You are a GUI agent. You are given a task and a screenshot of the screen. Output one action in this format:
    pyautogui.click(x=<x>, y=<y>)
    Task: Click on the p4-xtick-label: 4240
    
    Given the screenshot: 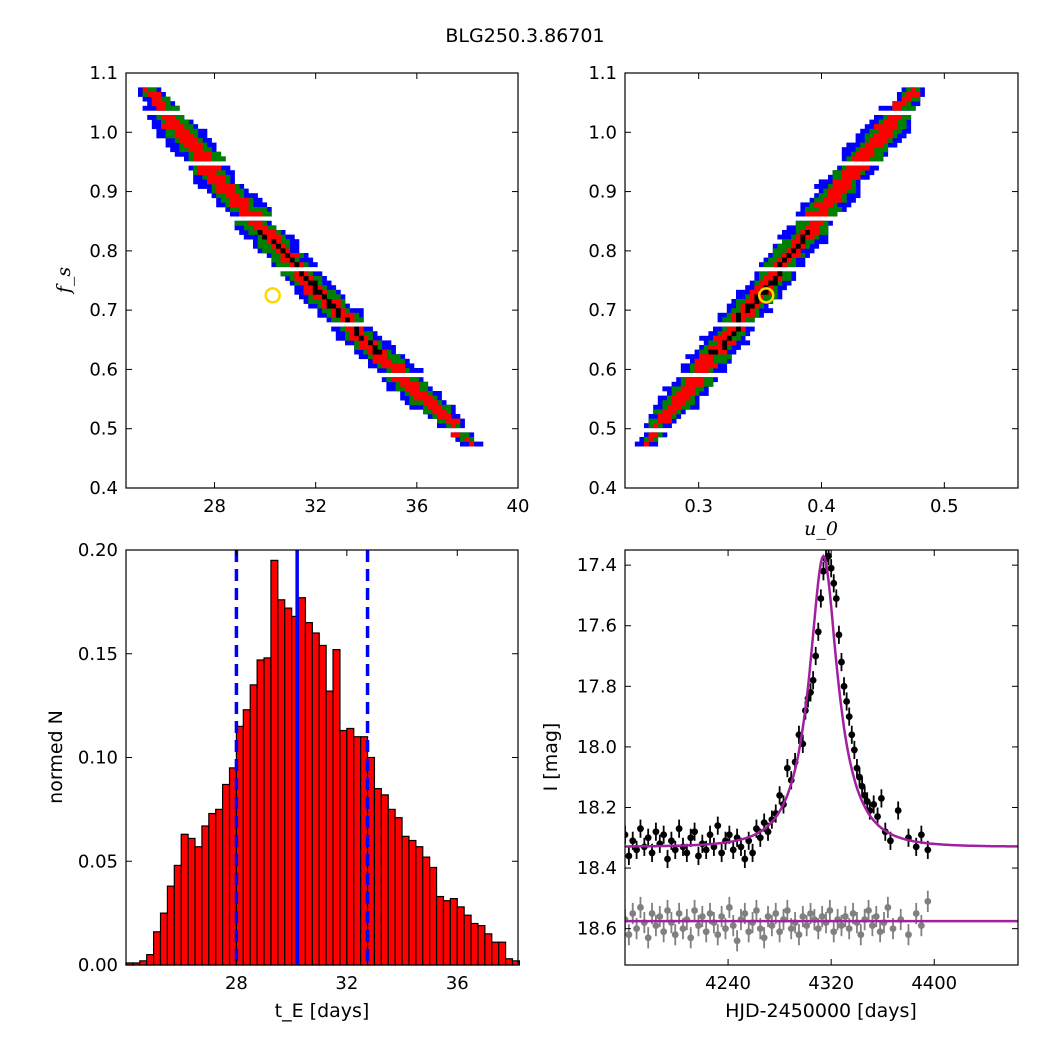 What is the action you would take?
    pyautogui.click(x=728, y=983)
    